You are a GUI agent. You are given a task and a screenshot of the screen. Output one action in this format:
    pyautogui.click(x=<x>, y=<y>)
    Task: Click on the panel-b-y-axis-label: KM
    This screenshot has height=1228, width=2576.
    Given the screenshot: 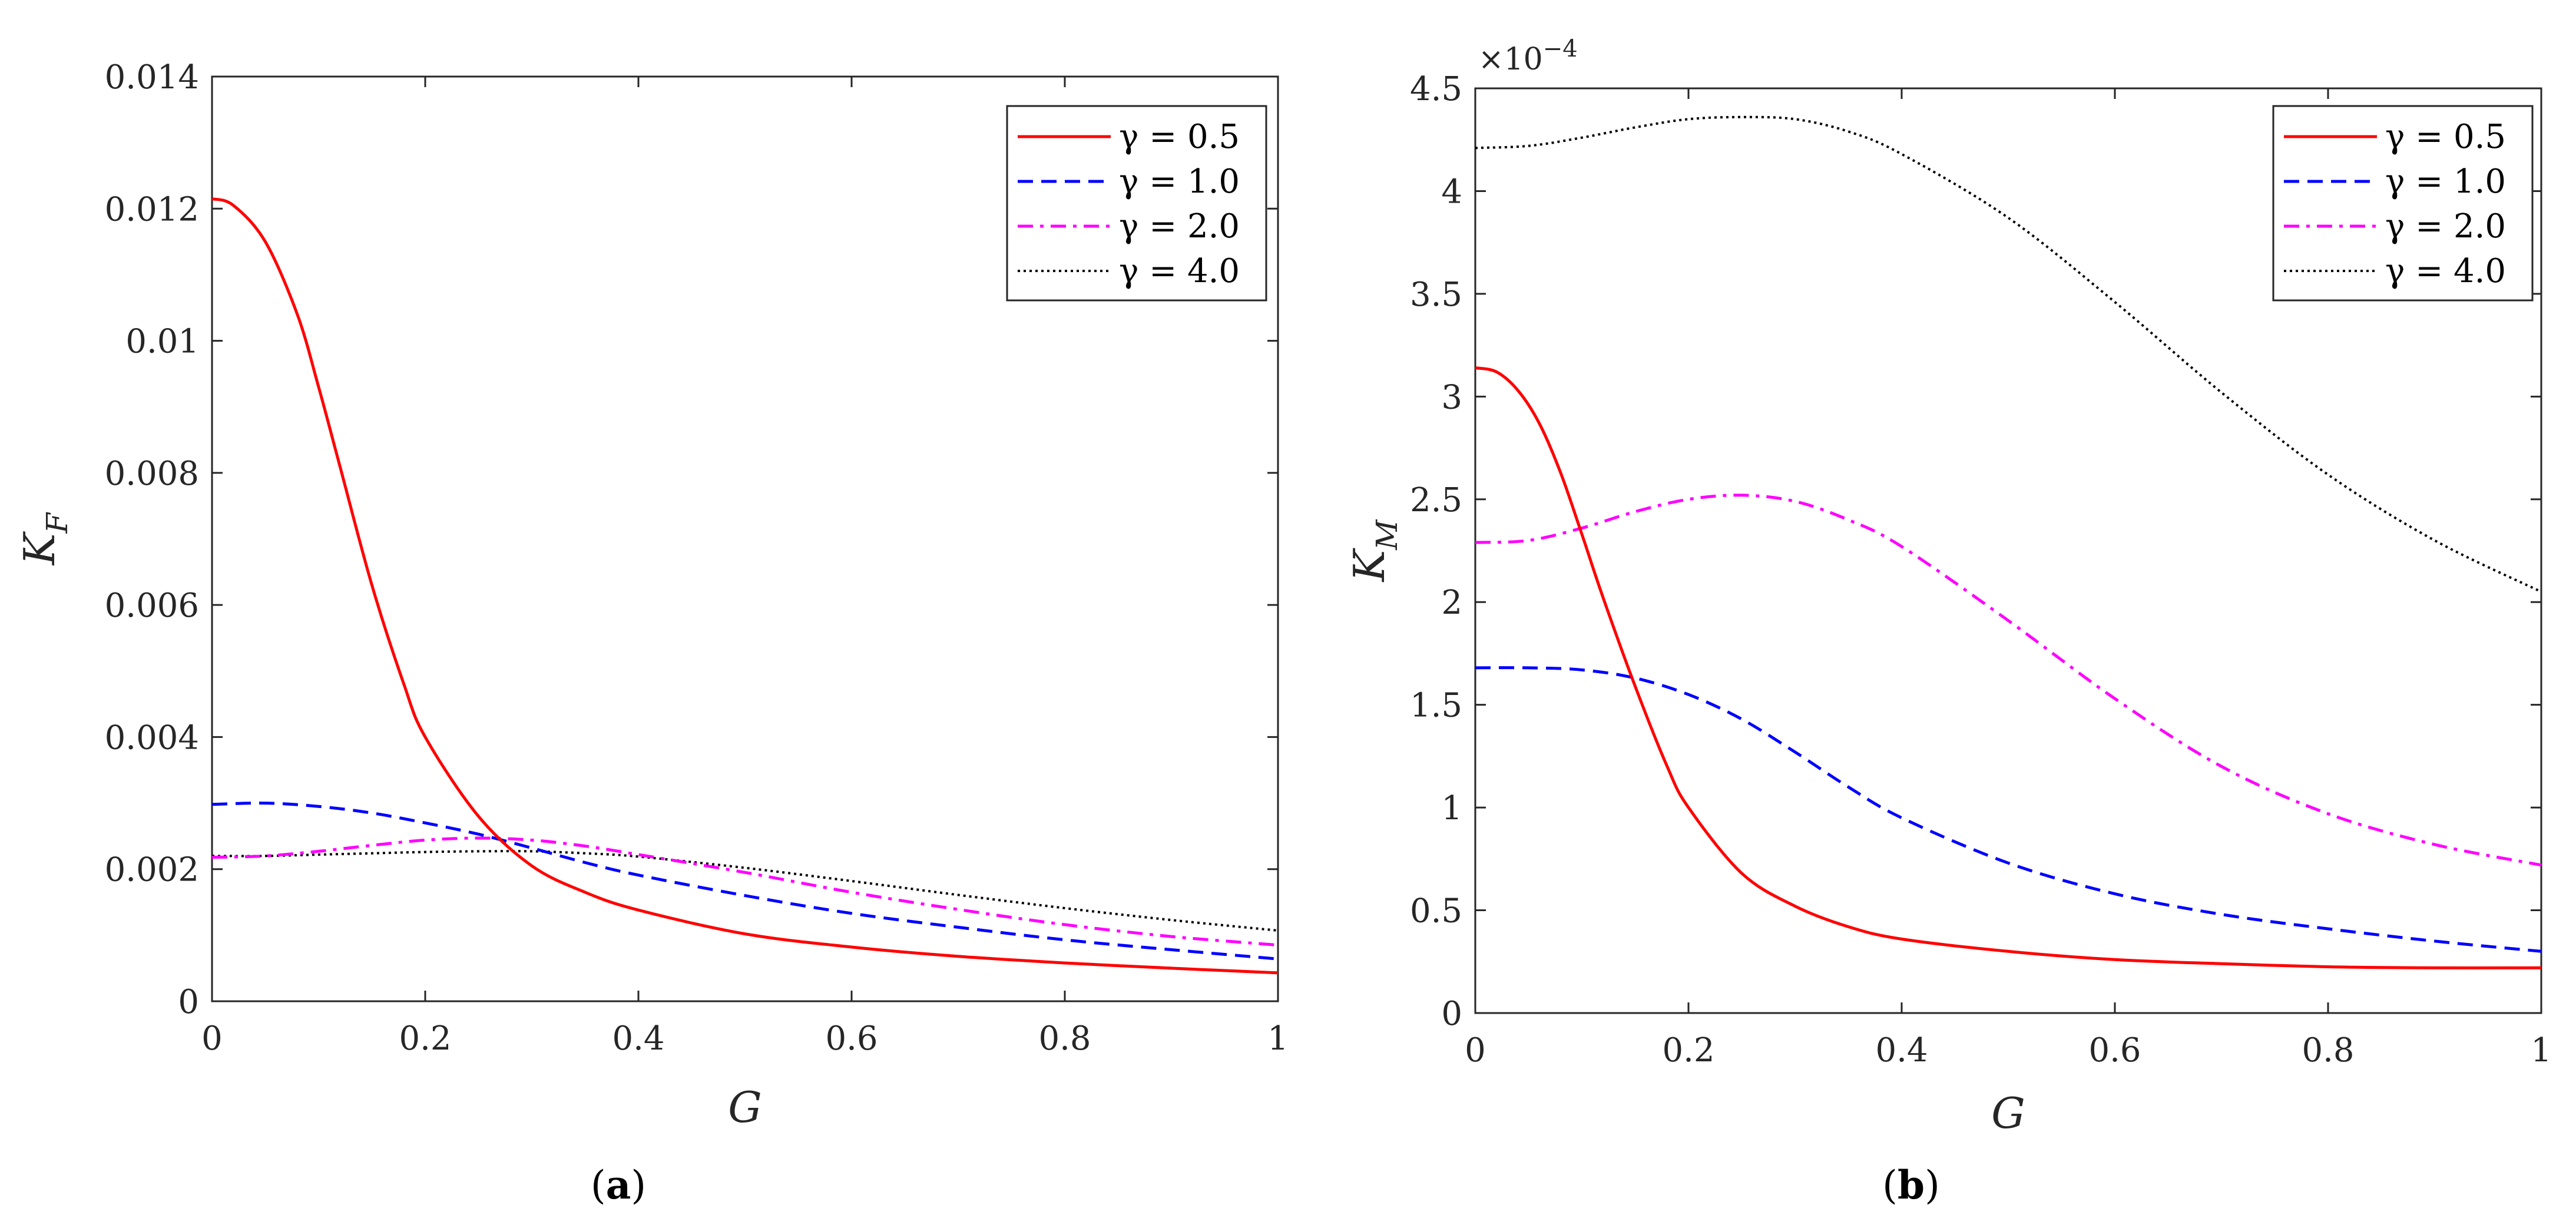 What is the action you would take?
    pyautogui.click(x=1374, y=551)
    